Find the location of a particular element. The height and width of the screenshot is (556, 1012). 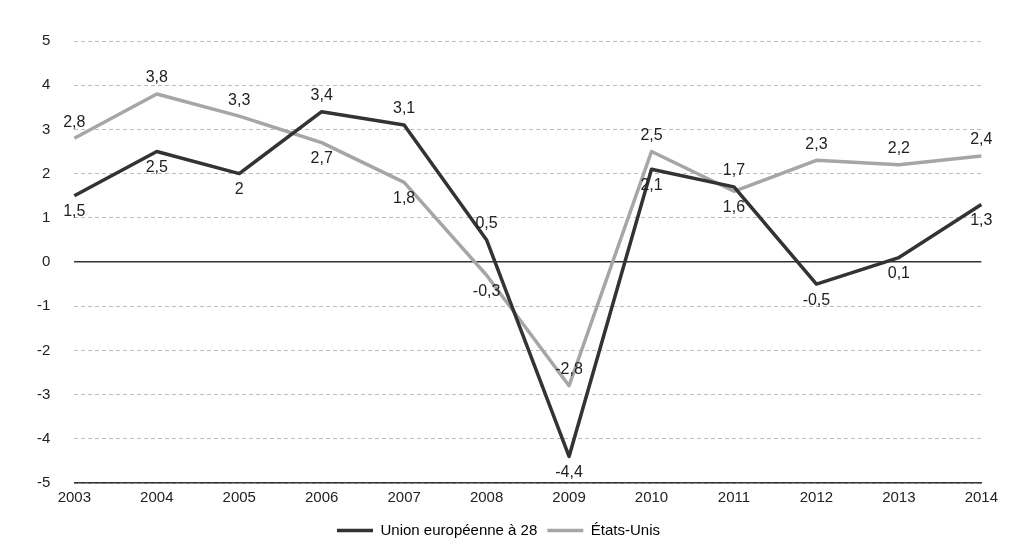

data-label: -4,4 is located at coordinates (569, 471).